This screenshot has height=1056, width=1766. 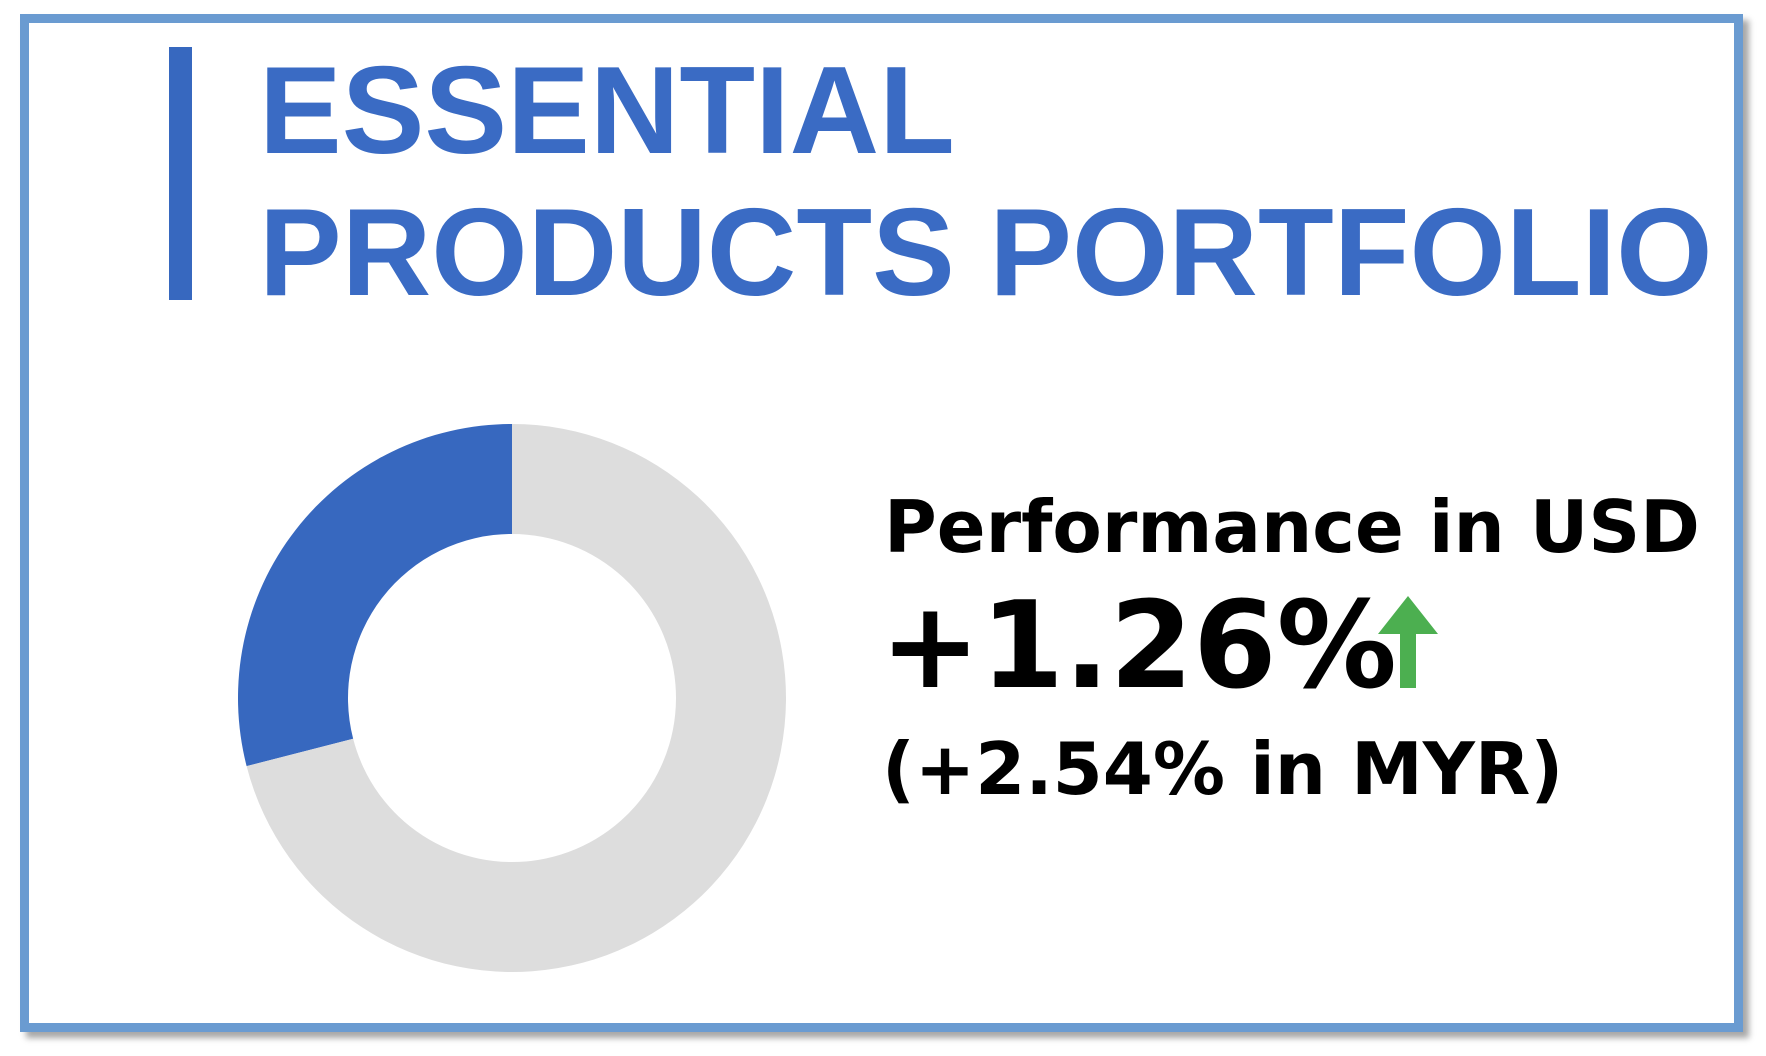 I want to click on title-line: ESSENTIAL, so click(x=607, y=111).